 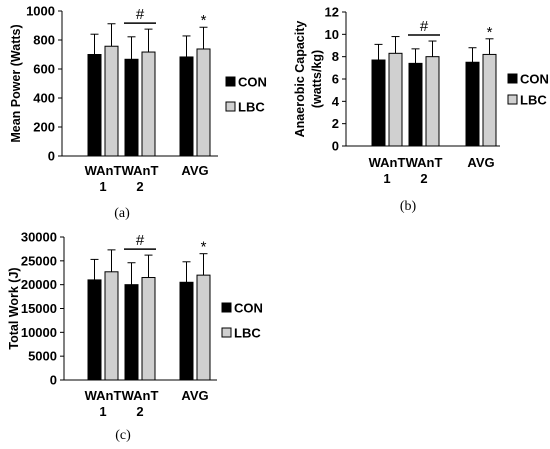 I want to click on y-tick-label: 15000, so click(x=39, y=308).